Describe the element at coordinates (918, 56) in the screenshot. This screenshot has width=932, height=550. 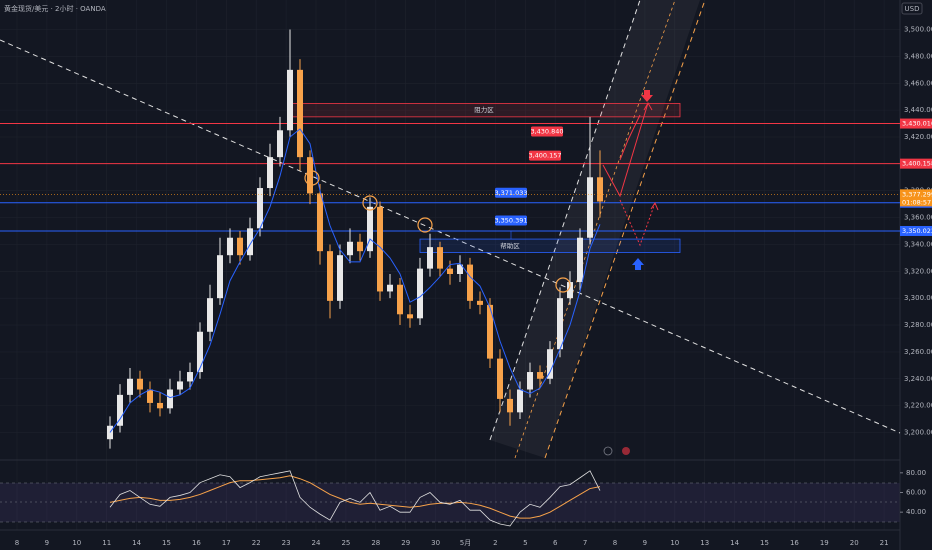
I see `y-tick-label: 3,480.000` at that location.